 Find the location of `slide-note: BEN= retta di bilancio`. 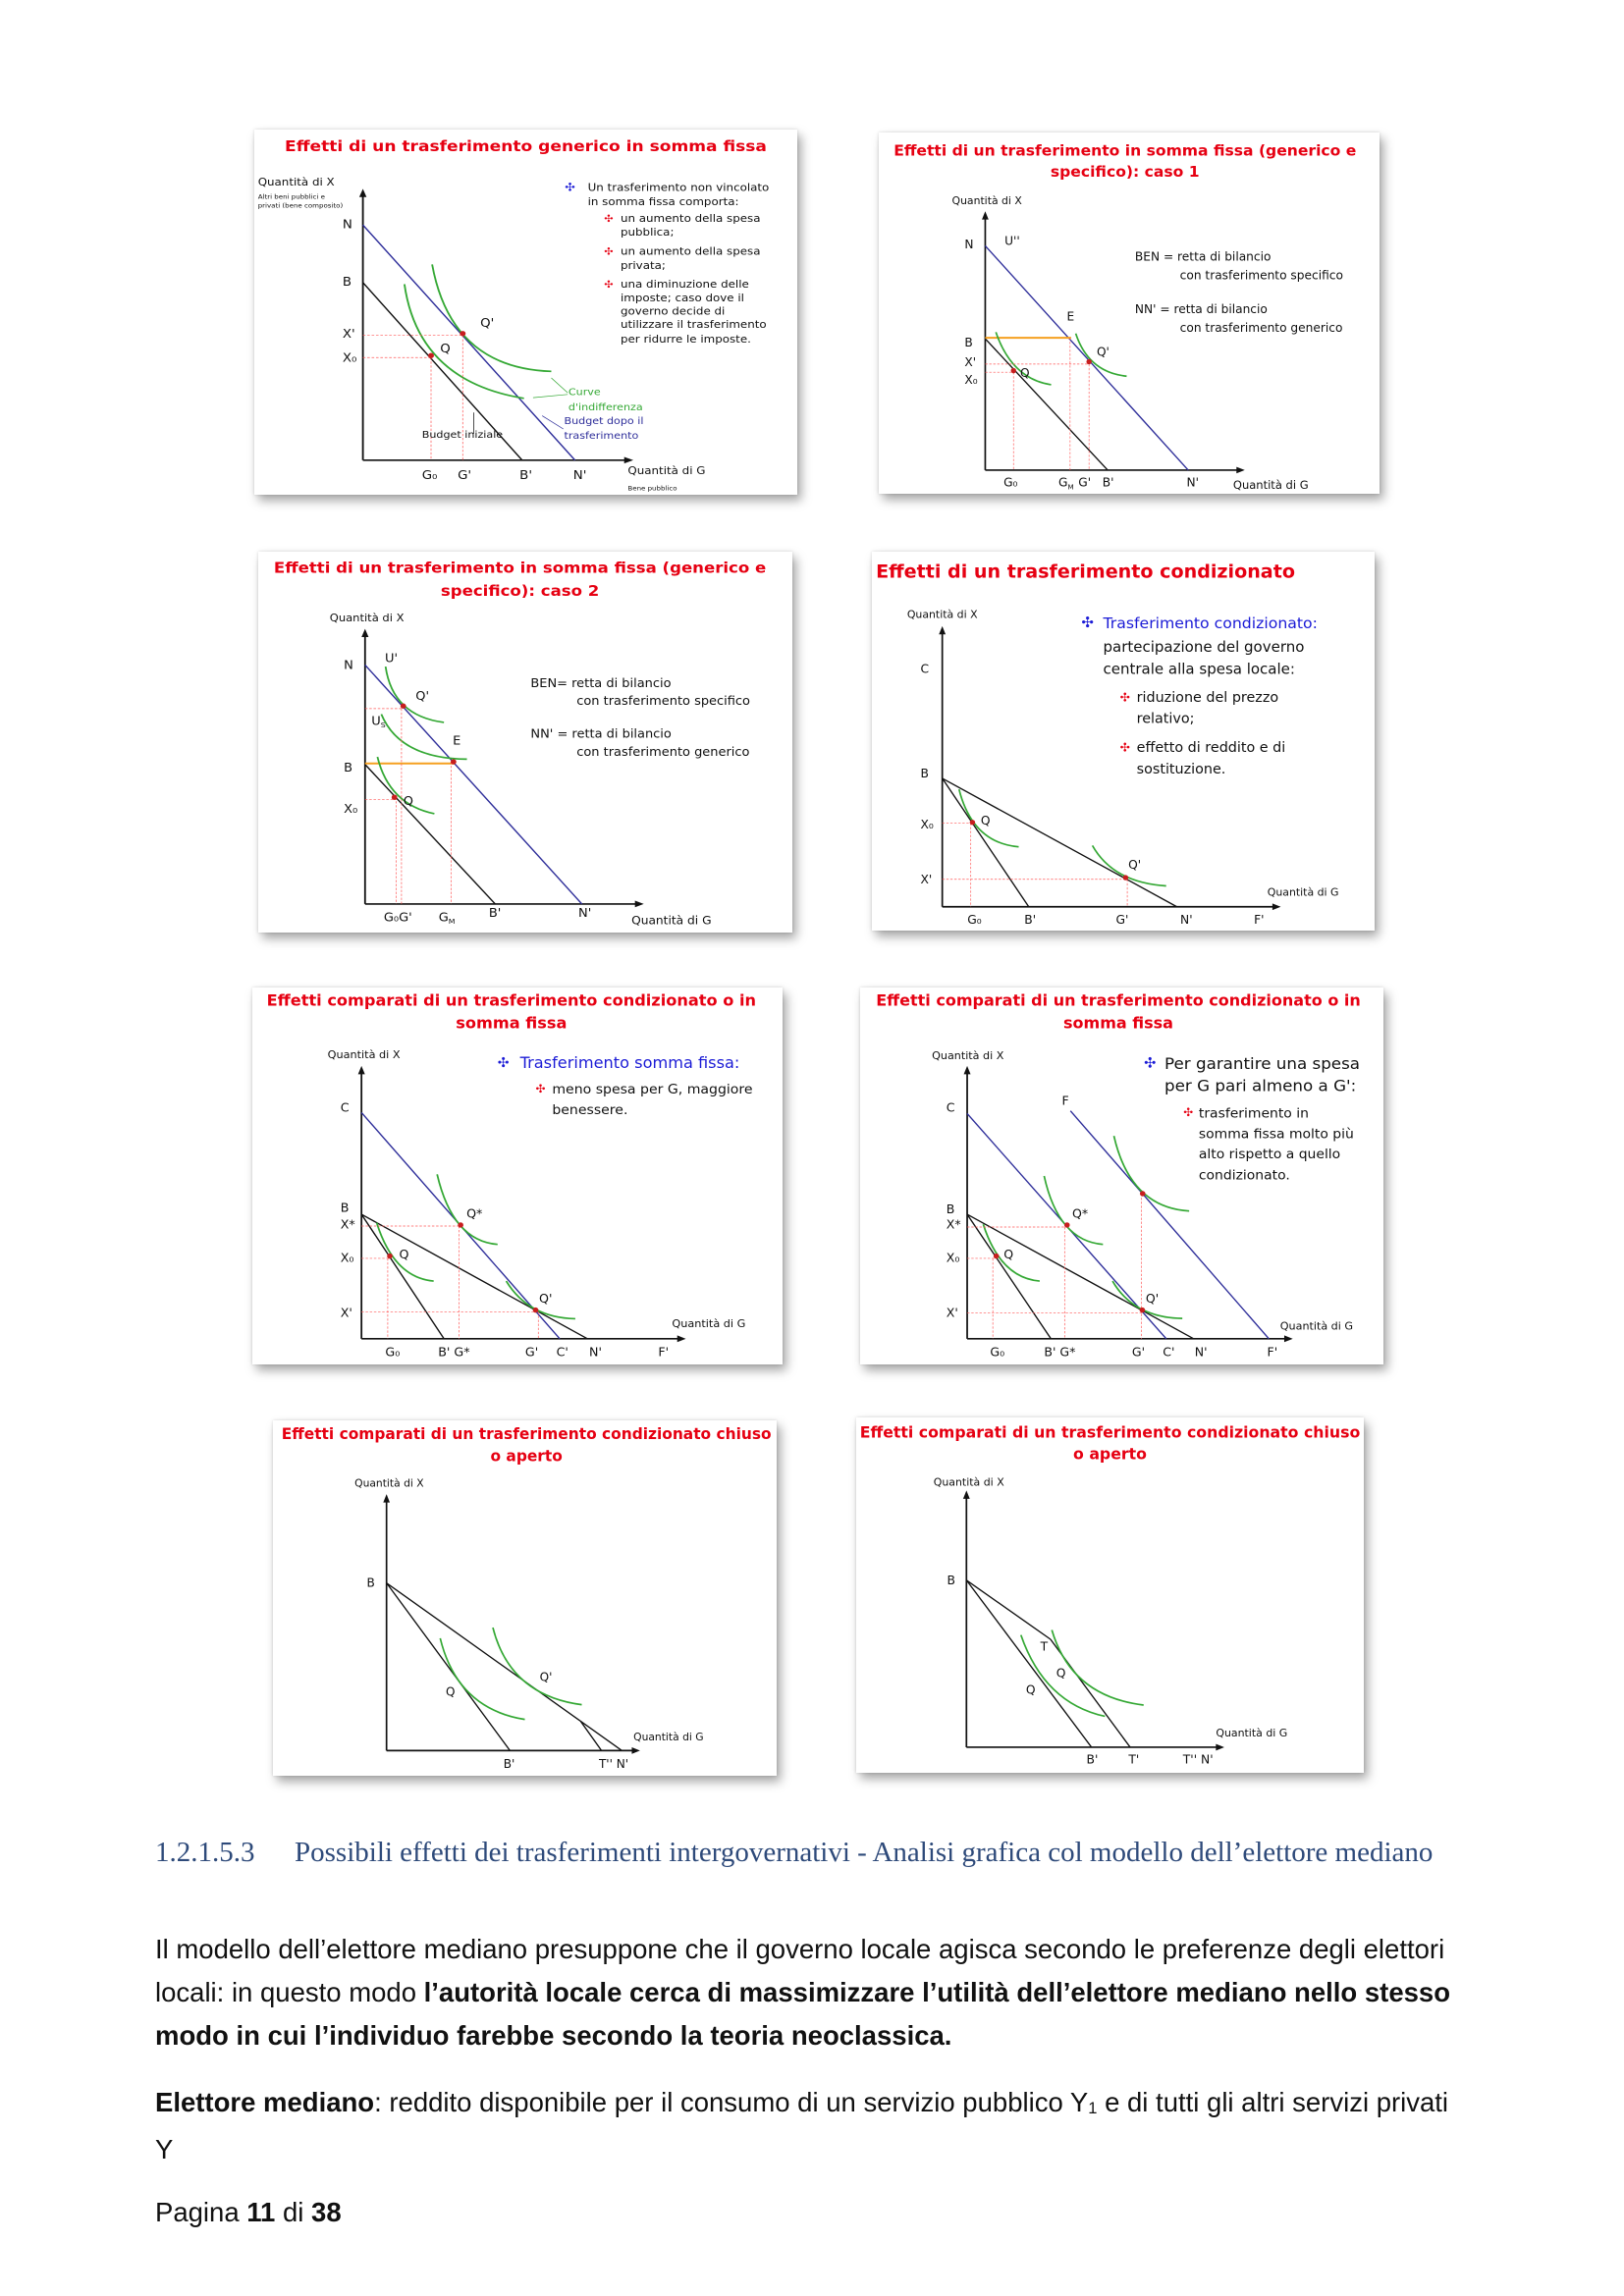

slide-note: BEN= retta di bilancio is located at coordinates (600, 682).